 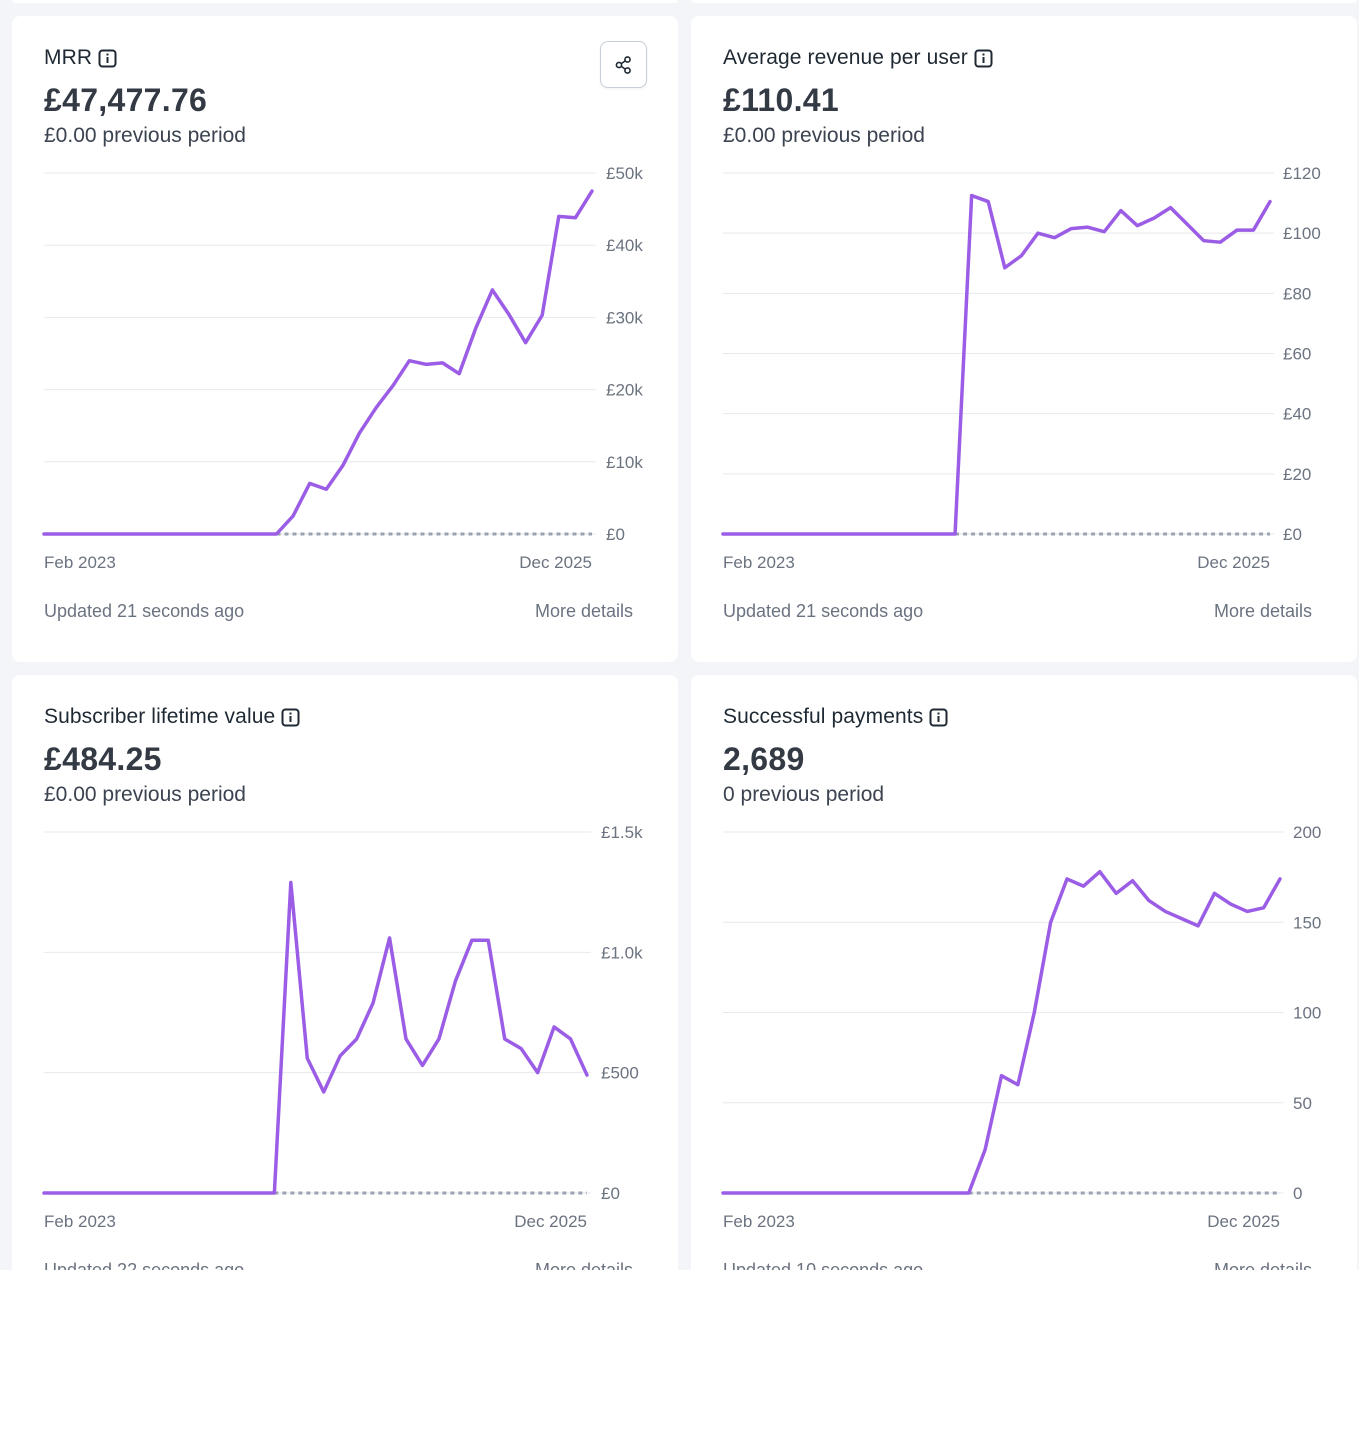 I want to click on y-tick-label: £120, so click(x=1302, y=173).